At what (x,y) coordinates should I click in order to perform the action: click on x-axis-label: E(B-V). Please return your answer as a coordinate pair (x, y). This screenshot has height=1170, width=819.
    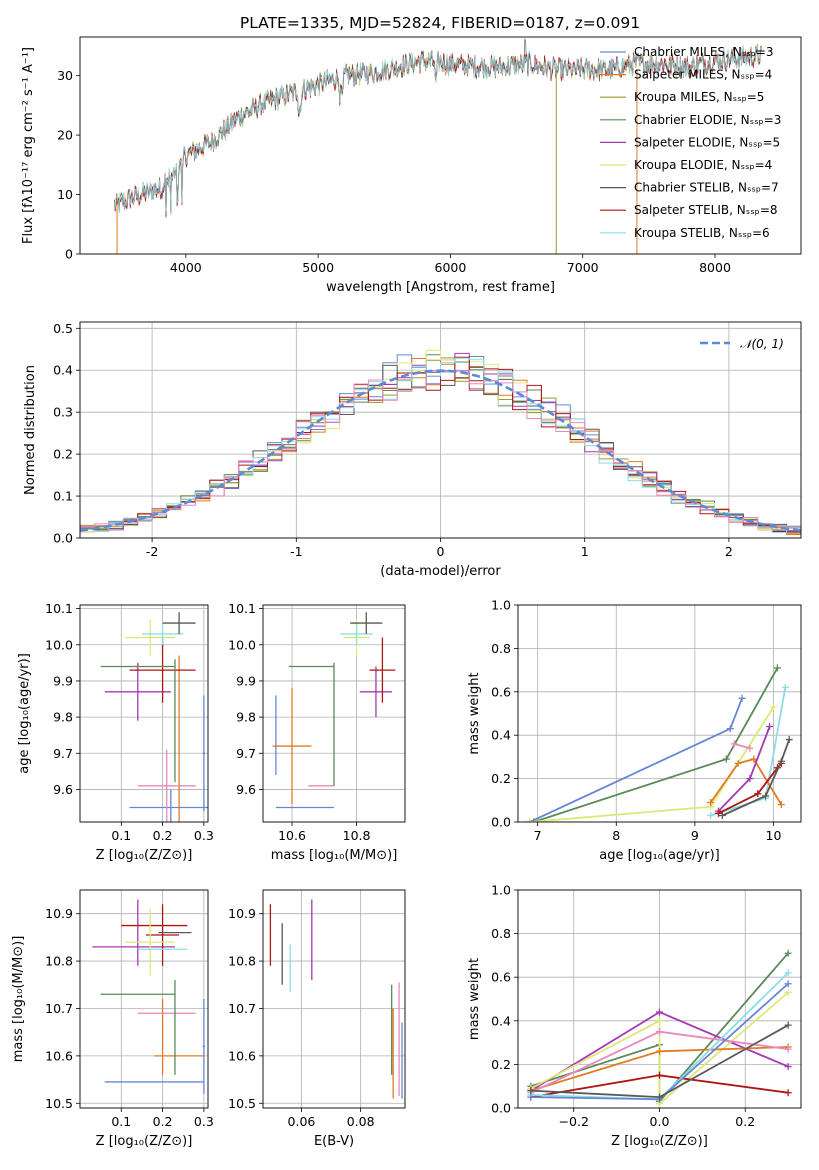
    Looking at the image, I should click on (334, 1141).